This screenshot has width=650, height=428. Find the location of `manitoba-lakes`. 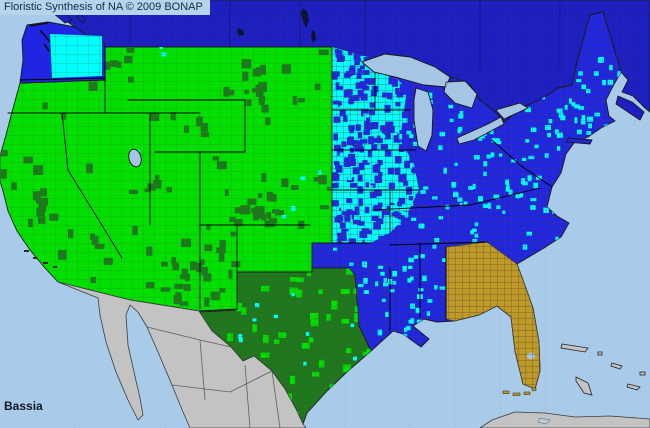

manitoba-lakes is located at coordinates (276, 25).